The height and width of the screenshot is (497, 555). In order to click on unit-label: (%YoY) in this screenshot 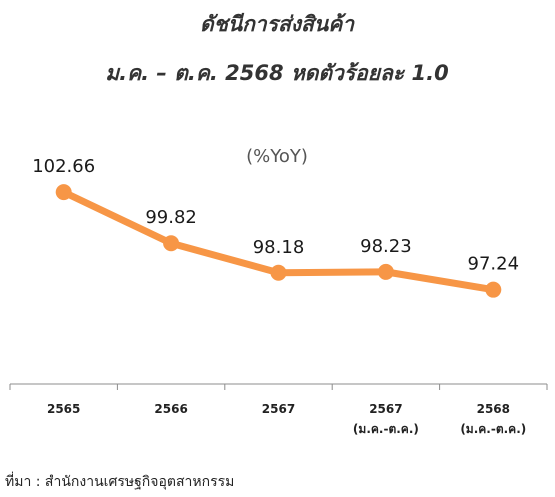, I will do `click(277, 156)`.